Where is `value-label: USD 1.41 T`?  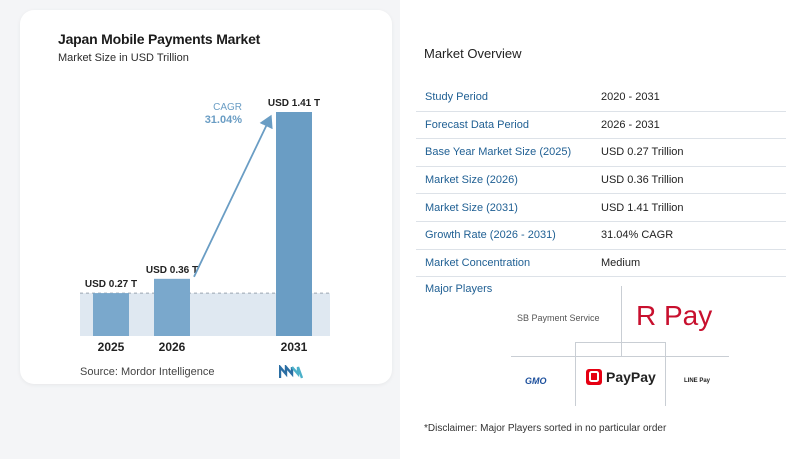 value-label: USD 1.41 T is located at coordinates (294, 103).